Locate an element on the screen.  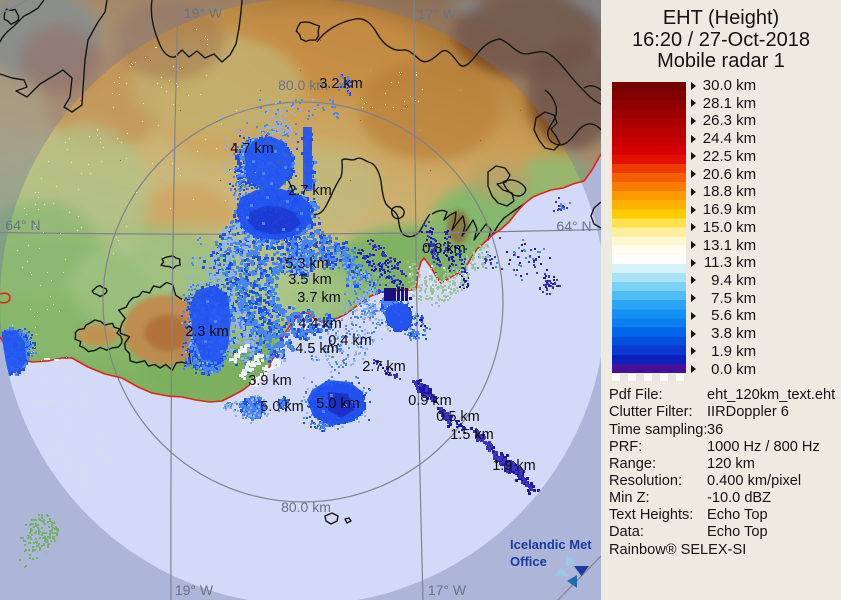
svg-text: Icelandic Met is located at coordinates (551, 544).